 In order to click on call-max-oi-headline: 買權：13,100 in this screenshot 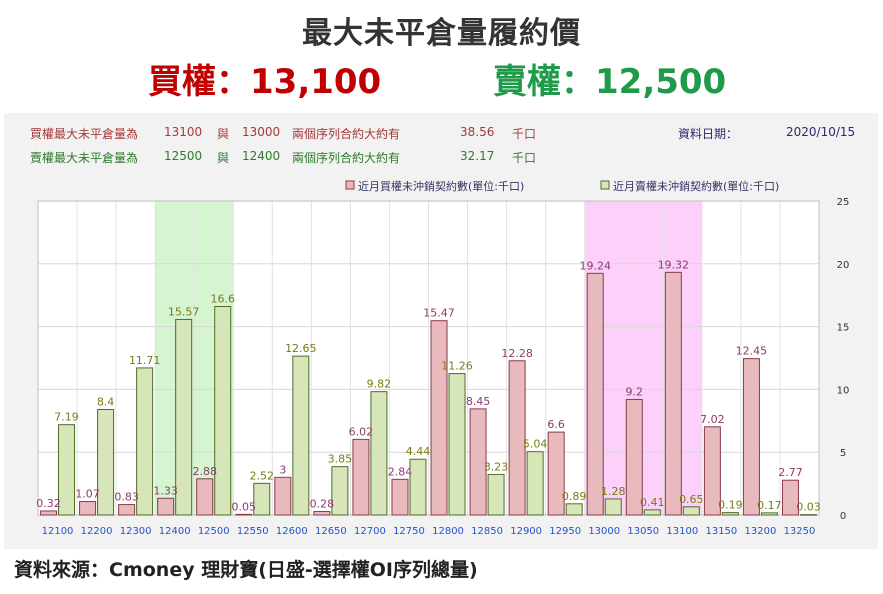, I will do `click(265, 82)`.